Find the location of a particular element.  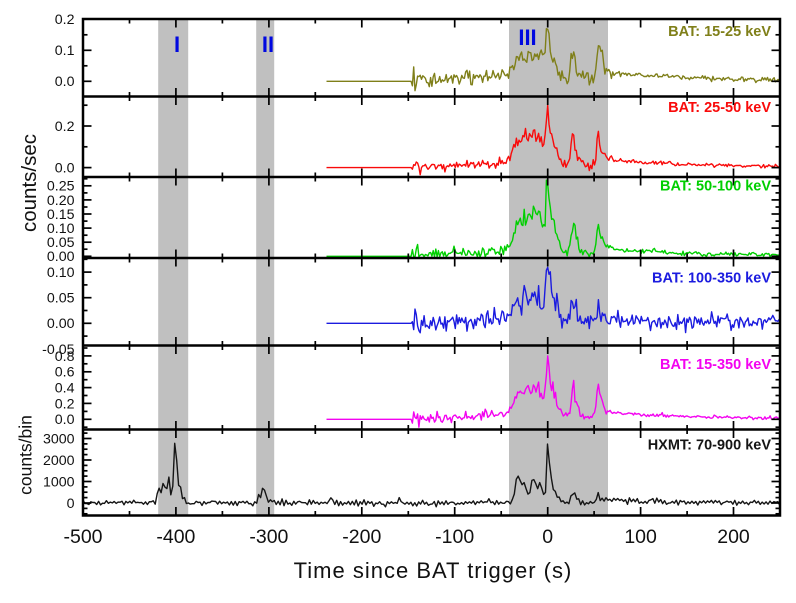

svg-text: 0.25 is located at coordinates (61, 187).